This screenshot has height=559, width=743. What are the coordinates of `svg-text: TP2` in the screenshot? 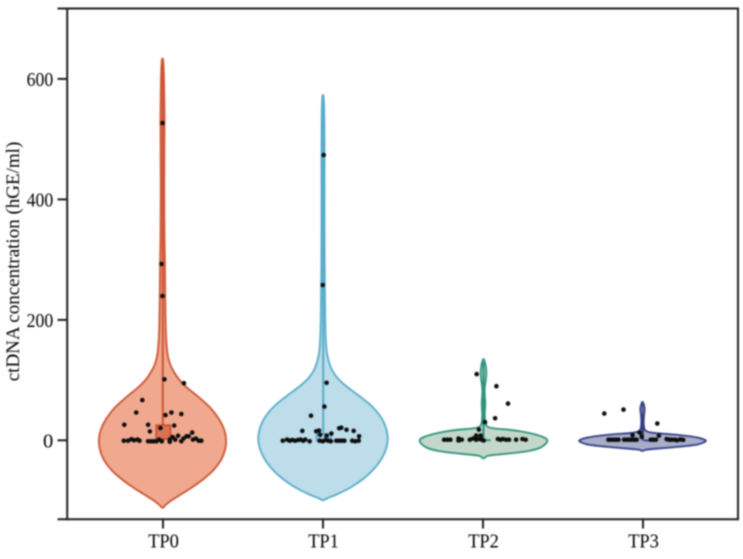 It's located at (483, 542).